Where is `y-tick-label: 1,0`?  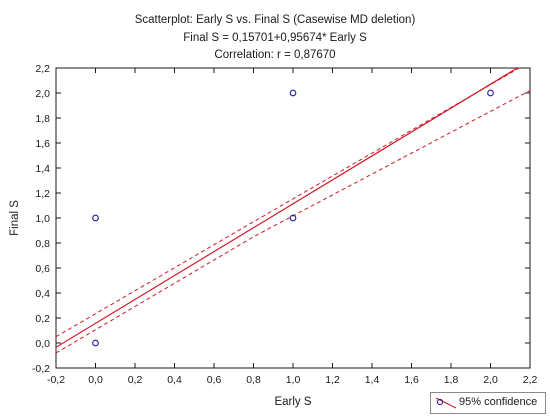 y-tick-label: 1,0 is located at coordinates (42, 219).